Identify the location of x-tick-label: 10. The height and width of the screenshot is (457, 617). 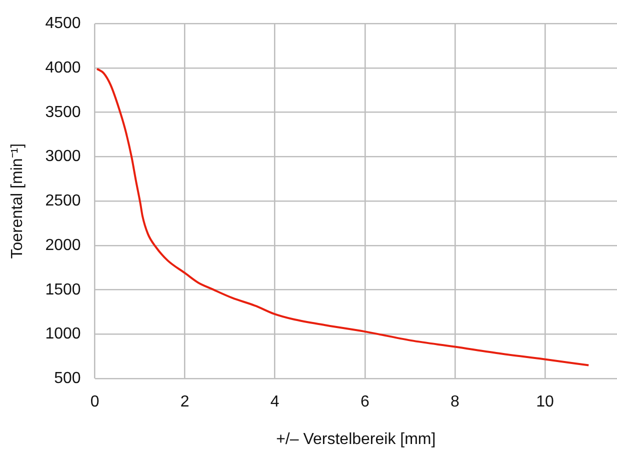
(545, 402).